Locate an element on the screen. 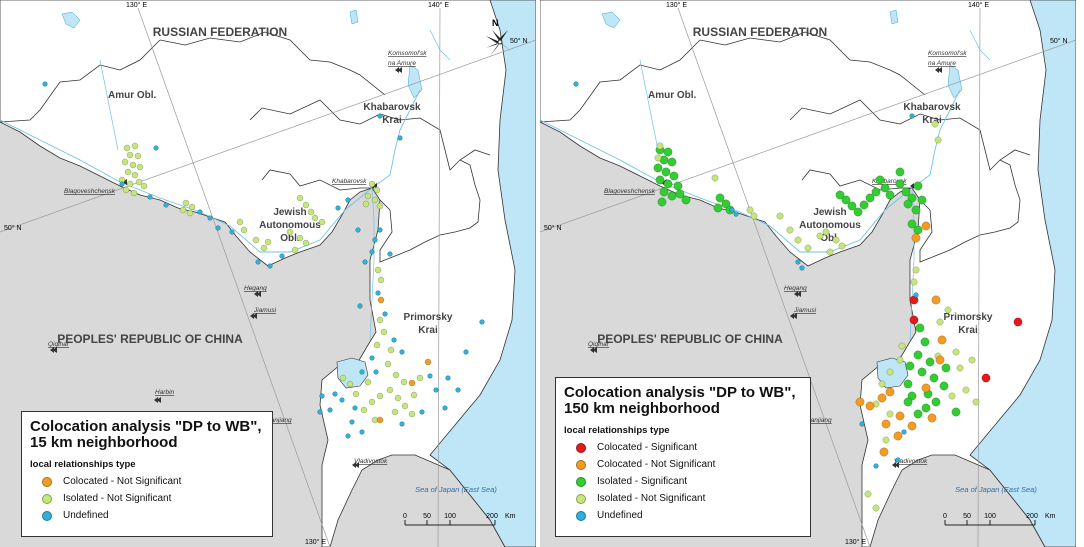  city-vladivostok: Vladivostok is located at coordinates (371, 461).